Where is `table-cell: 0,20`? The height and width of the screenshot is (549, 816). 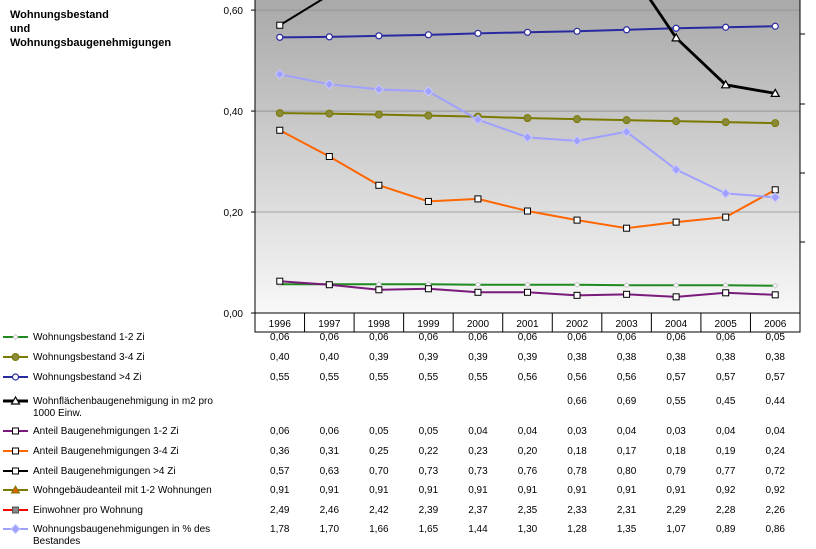
table-cell: 0,20 is located at coordinates (528, 451).